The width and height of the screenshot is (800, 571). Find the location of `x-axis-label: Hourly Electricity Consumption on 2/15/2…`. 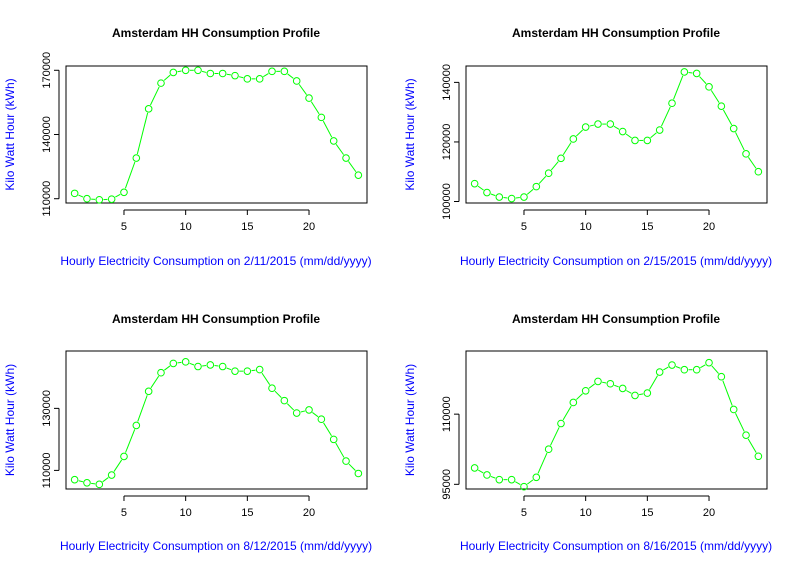

x-axis-label: Hourly Electricity Consumption on 2/15/2… is located at coordinates (616, 261).